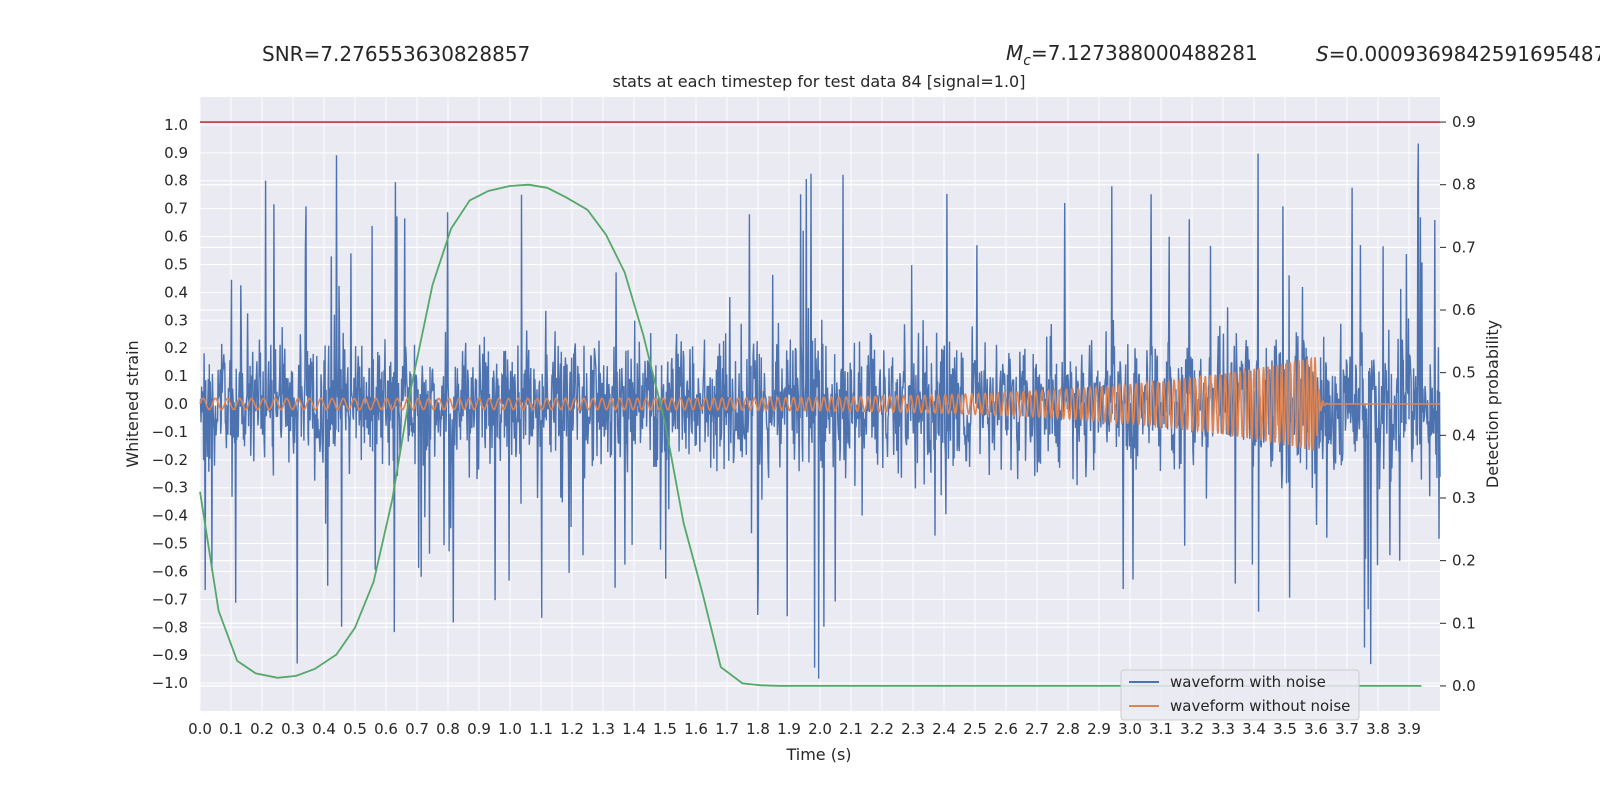 The width and height of the screenshot is (1600, 800). Describe the element at coordinates (1464, 498) in the screenshot. I see `y2-tick-label: 0.3` at that location.